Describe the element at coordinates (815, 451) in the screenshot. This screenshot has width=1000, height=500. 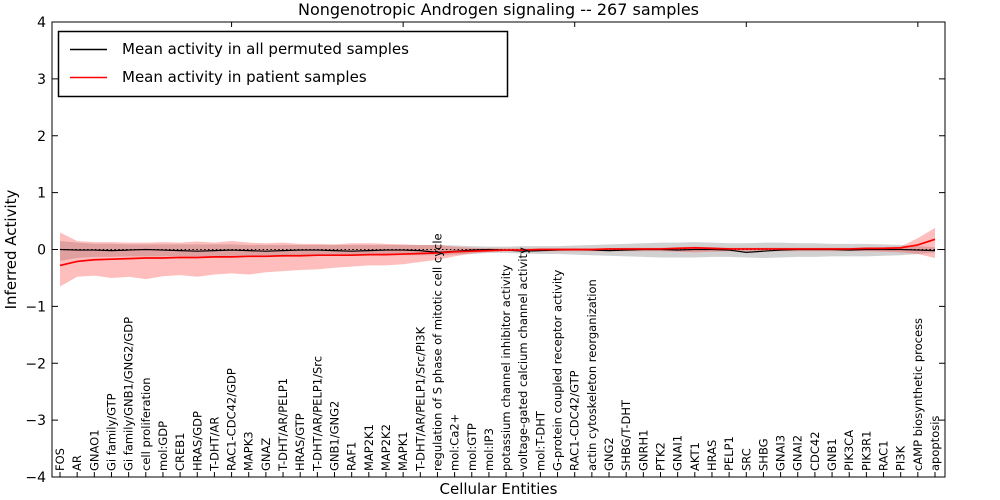
I see `x-tick-label: CDC42` at that location.